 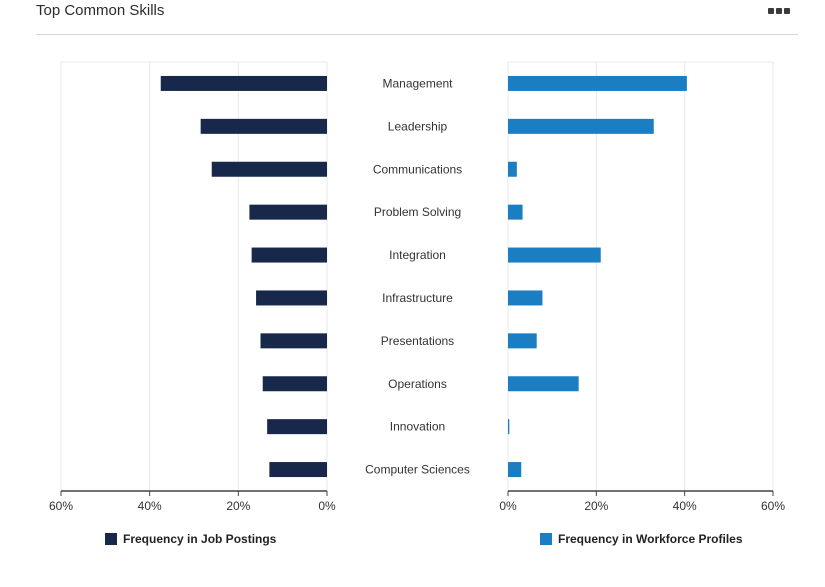 What do you see at coordinates (417, 83) in the screenshot?
I see `category-label: Management` at bounding box center [417, 83].